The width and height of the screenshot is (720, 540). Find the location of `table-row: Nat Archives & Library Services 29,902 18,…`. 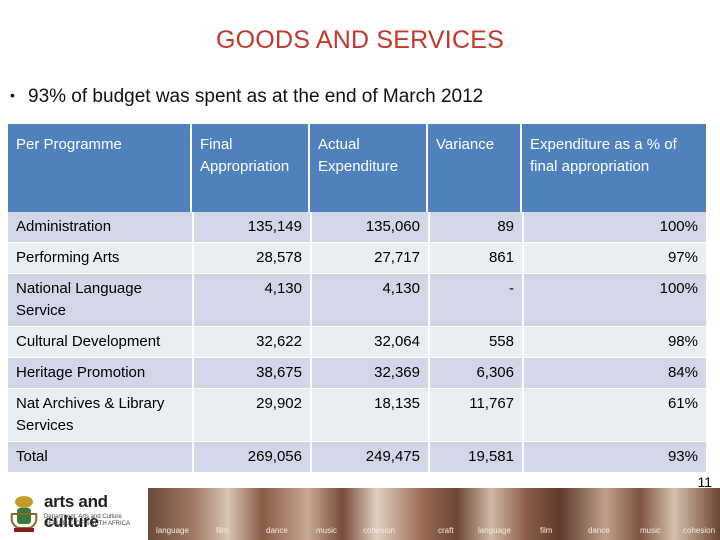

table-row: Nat Archives & Library Services 29,902 18,… is located at coordinates (357, 415).